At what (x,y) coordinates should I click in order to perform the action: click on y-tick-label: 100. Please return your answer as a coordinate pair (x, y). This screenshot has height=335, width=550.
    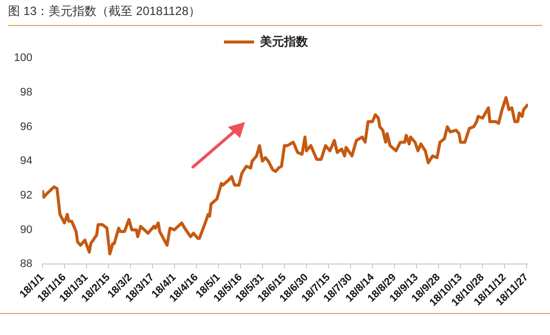
    Looking at the image, I should click on (23, 58).